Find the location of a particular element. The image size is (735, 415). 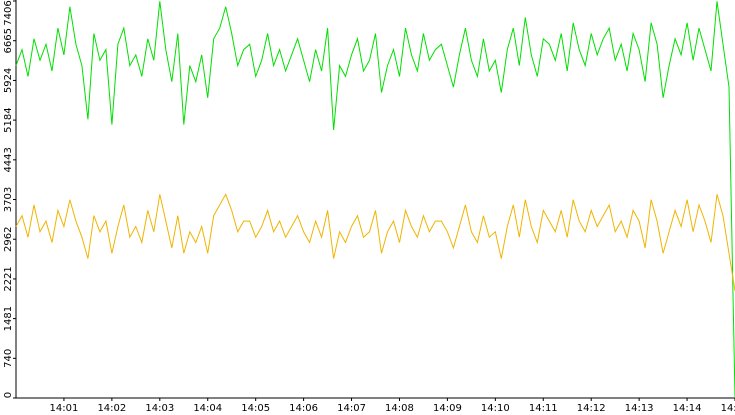

y-tick-label: 5184 is located at coordinates (8, 119).